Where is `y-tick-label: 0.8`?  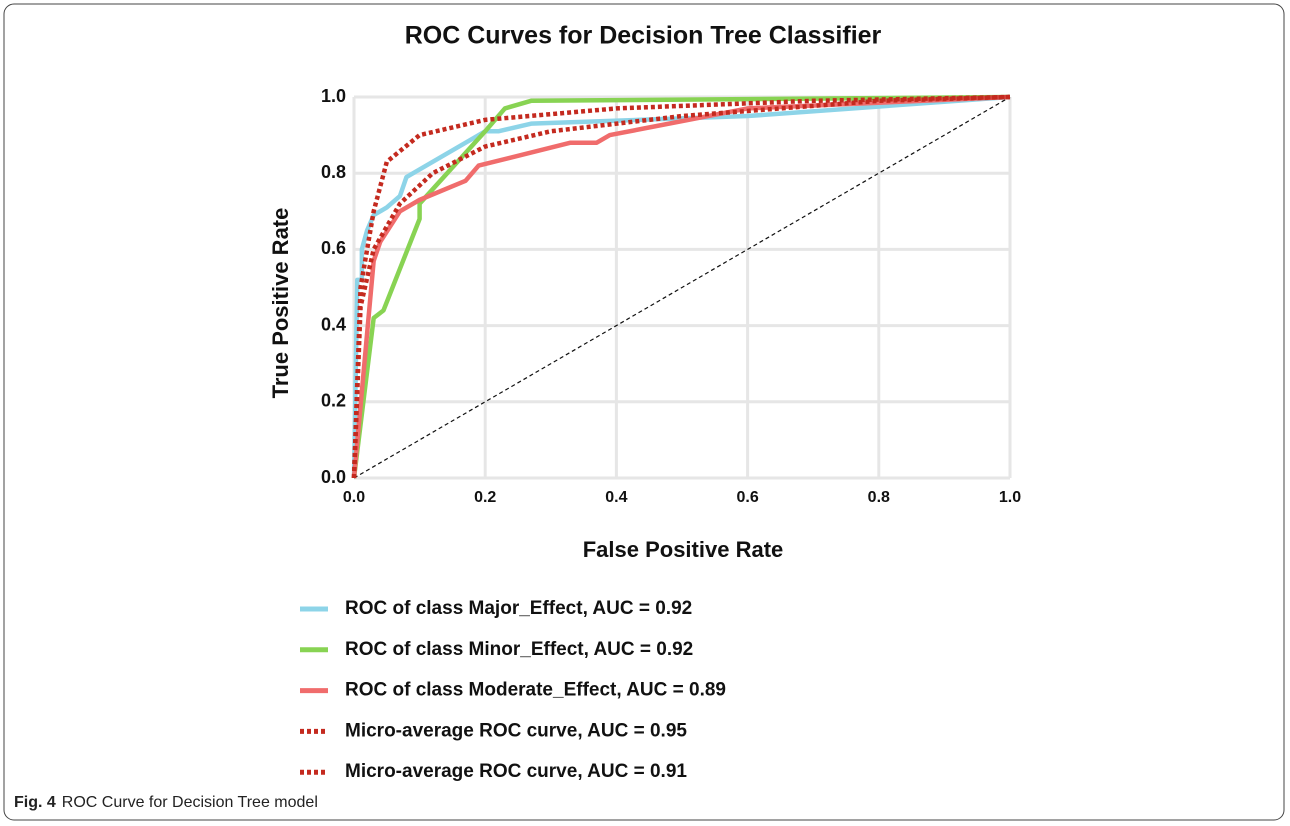 y-tick-label: 0.8 is located at coordinates (333, 172).